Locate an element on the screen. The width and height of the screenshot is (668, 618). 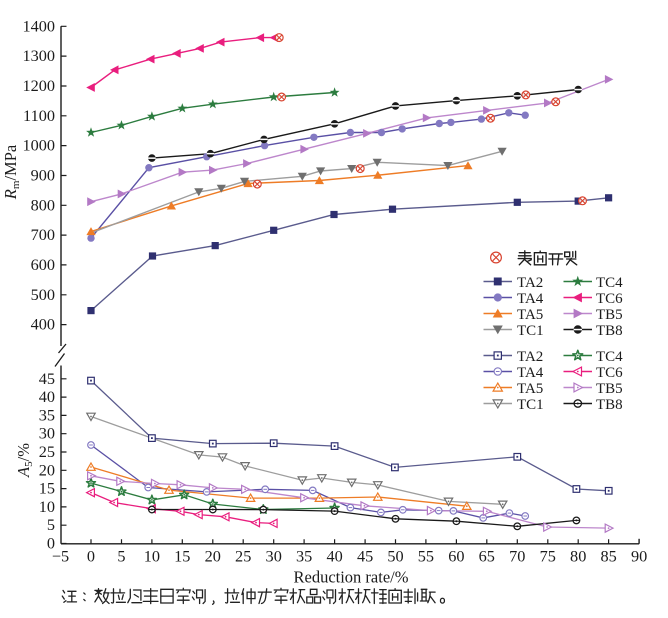
svg-text: 1400 is located at coordinates (38, 25).